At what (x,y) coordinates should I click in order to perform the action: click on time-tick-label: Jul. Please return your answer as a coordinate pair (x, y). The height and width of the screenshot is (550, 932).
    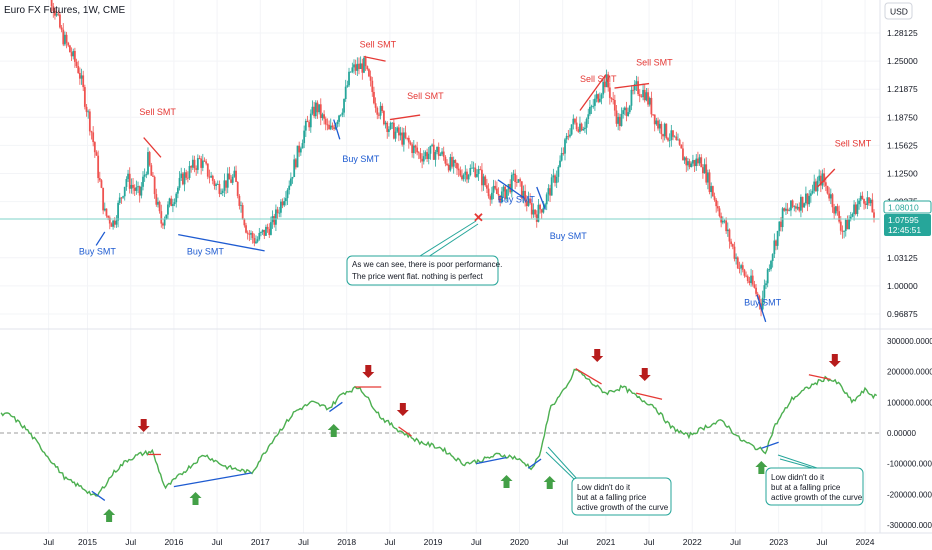
    Looking at the image, I should click on (562, 542).